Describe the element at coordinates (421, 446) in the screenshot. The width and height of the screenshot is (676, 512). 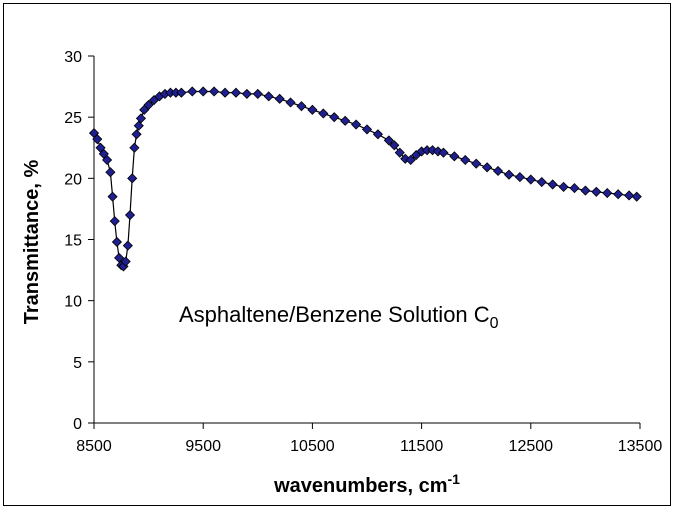
I see `x-tick-label: 11500` at that location.